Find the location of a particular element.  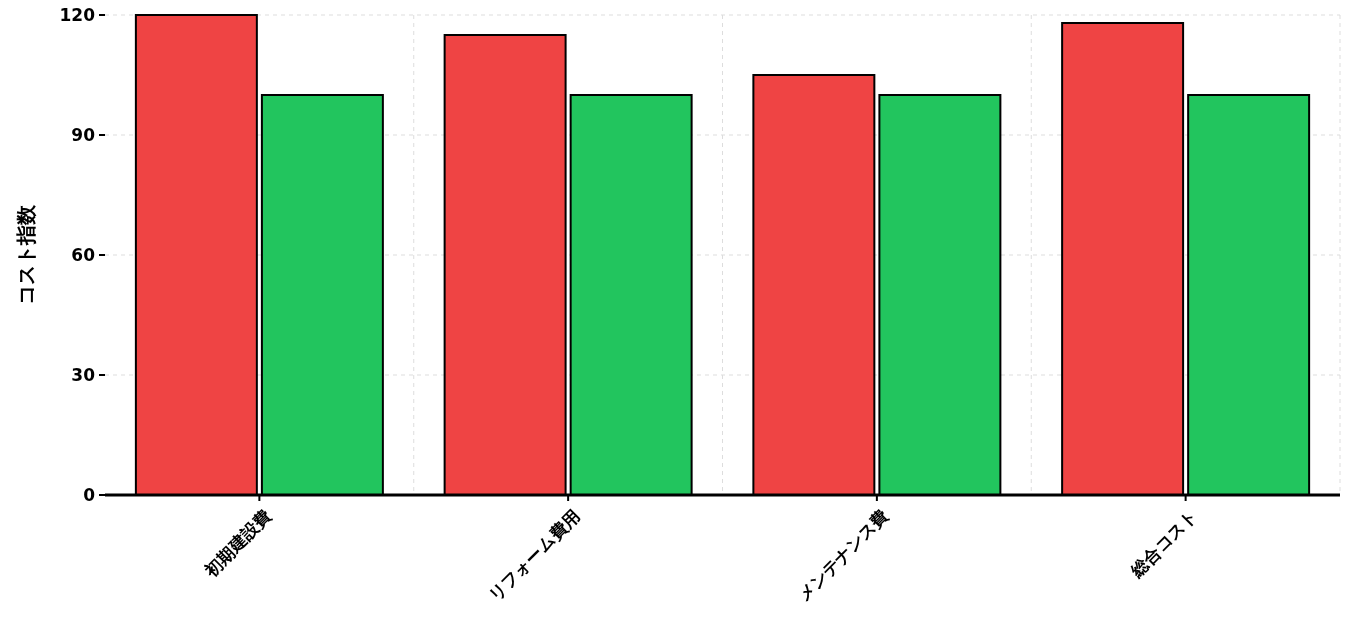

y-tick-label: 0 is located at coordinates (89, 494).